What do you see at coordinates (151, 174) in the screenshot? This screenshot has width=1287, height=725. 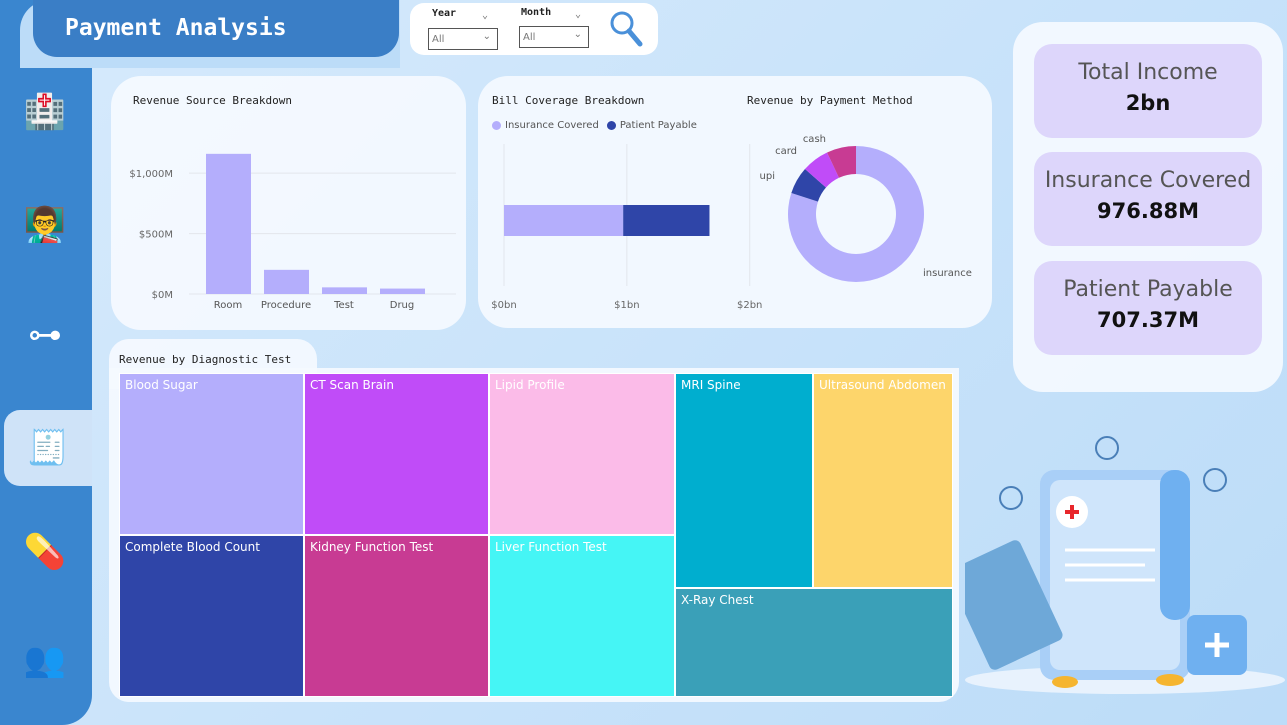 I see `y-tick-label: $1,000M` at bounding box center [151, 174].